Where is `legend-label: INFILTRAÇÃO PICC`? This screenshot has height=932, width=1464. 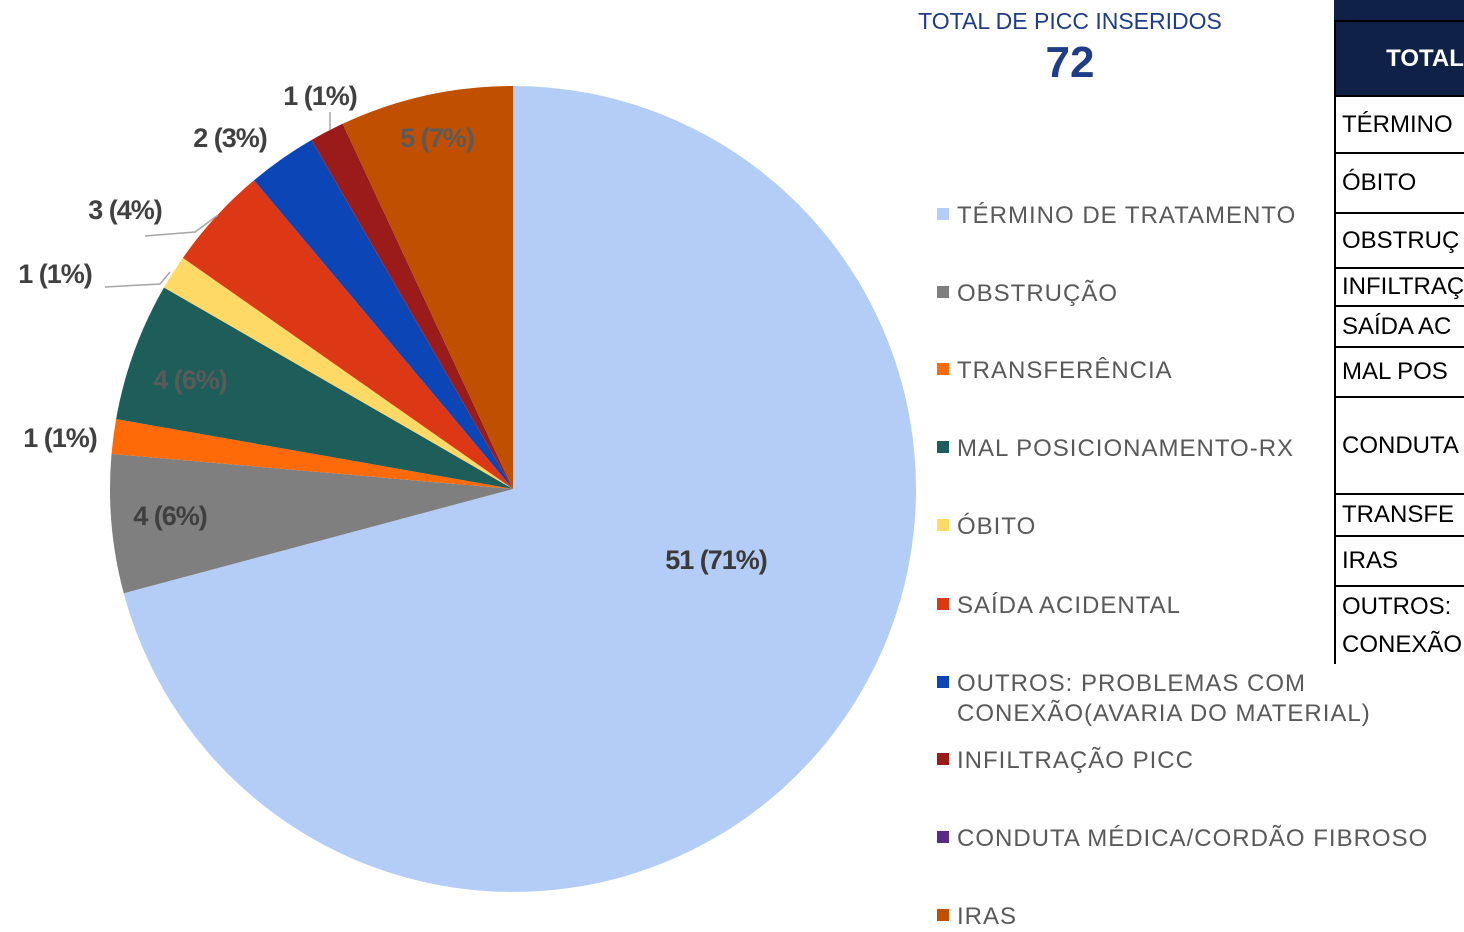 legend-label: INFILTRAÇÃO PICC is located at coordinates (1075, 760).